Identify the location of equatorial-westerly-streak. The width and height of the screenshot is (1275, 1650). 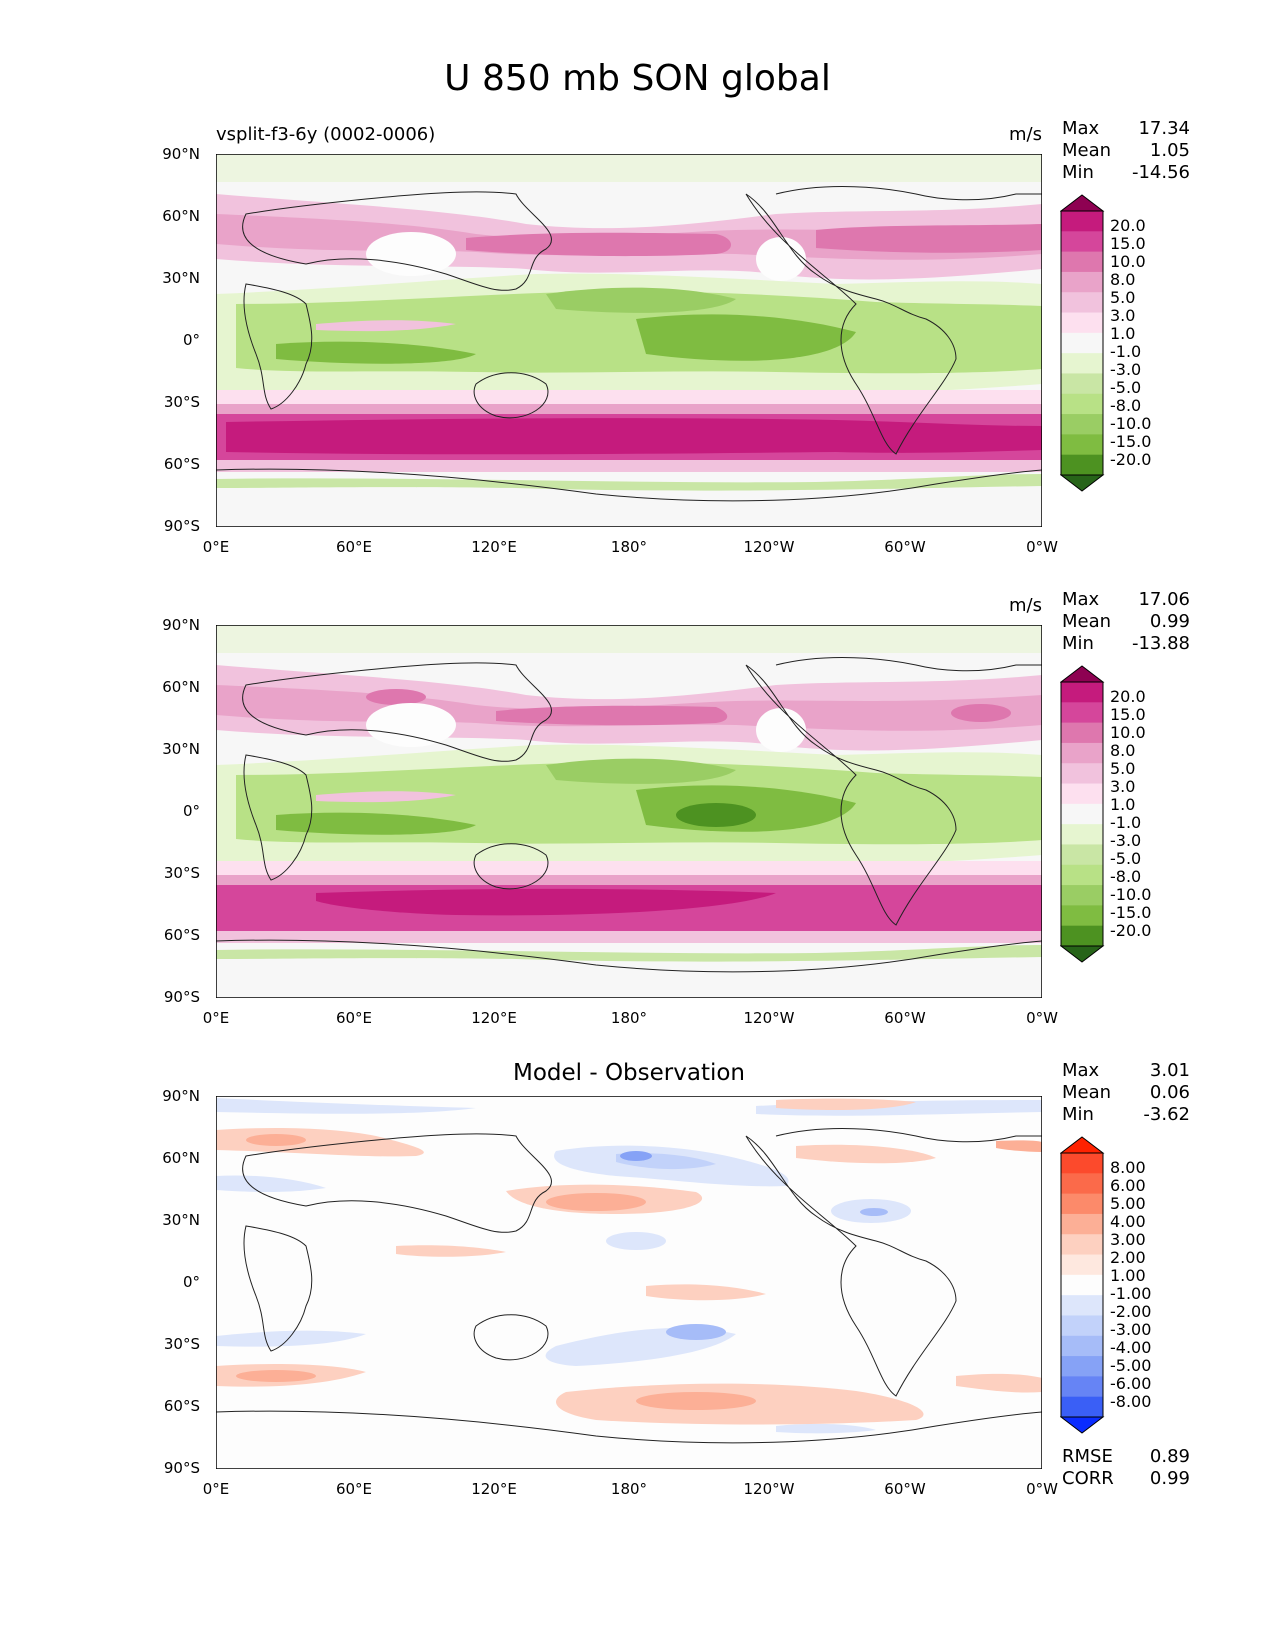
(386, 326).